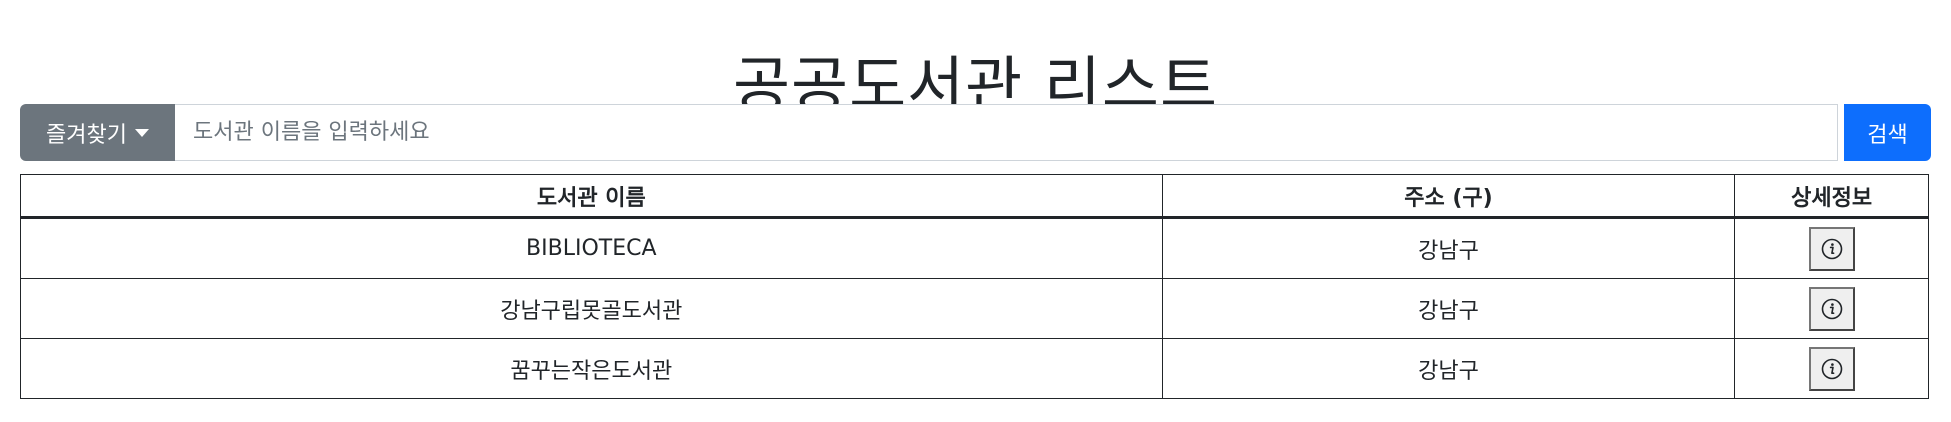 The height and width of the screenshot is (422, 1951). I want to click on header-address: 주소 (구), so click(1448, 196).